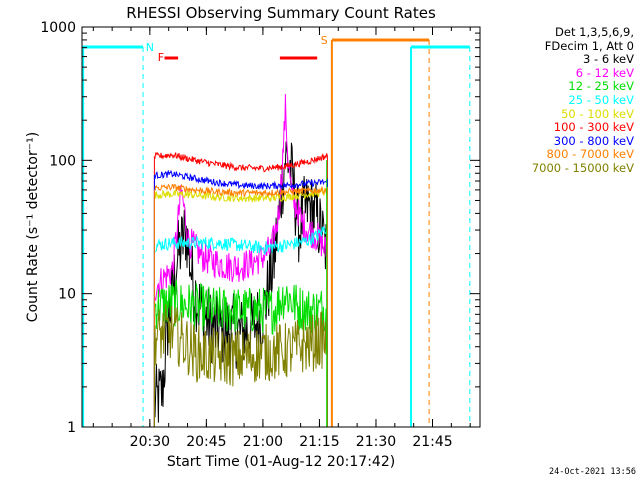 This screenshot has height=480, width=640. What do you see at coordinates (593, 140) in the screenshot?
I see `legend-entry: 300 - 800 keV` at bounding box center [593, 140].